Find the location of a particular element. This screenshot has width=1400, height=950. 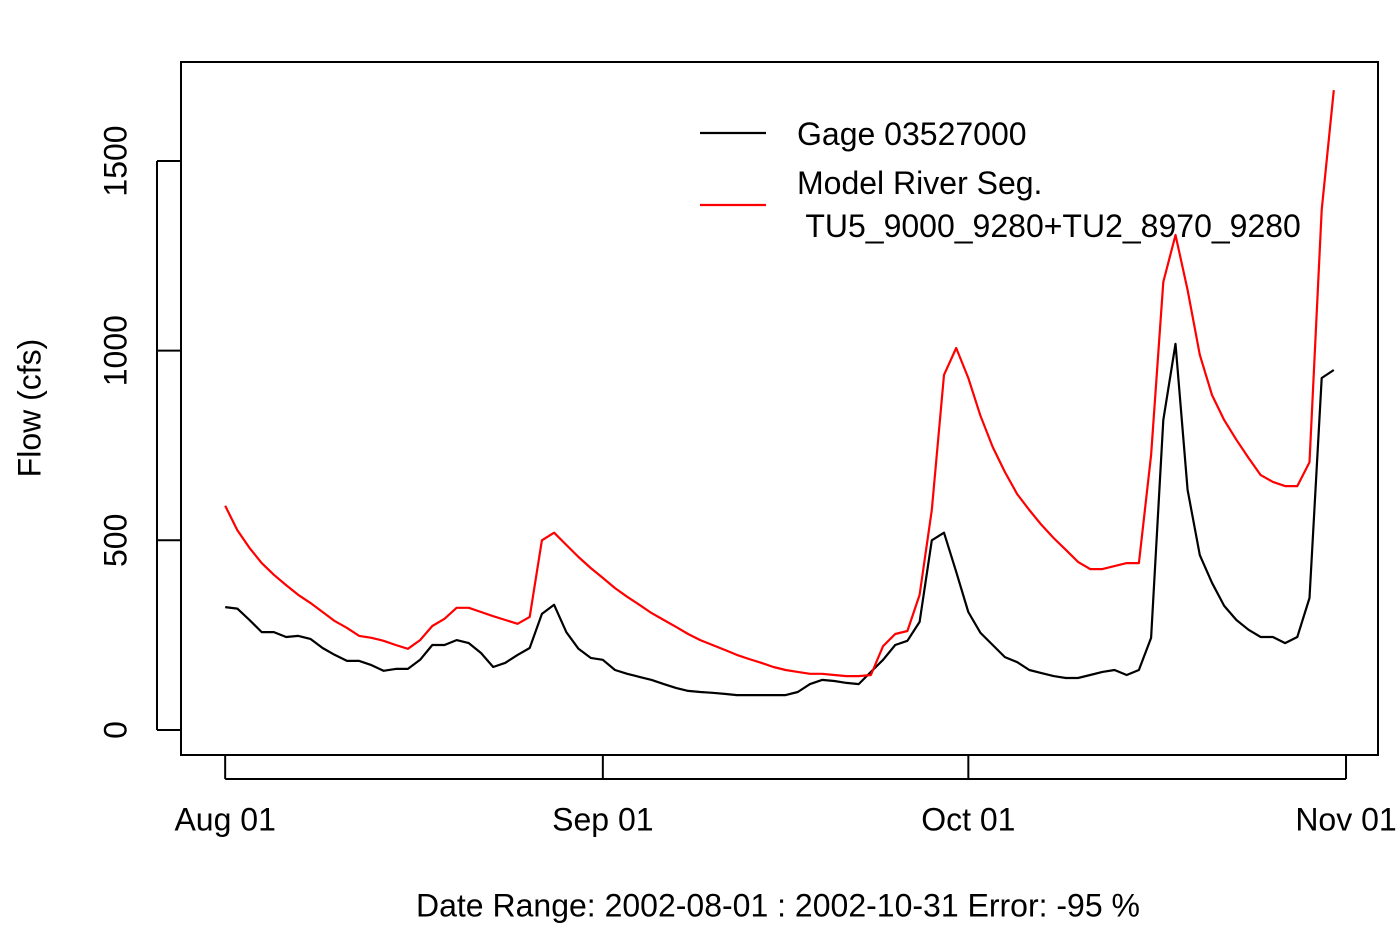

legend-label: Gage 03527000 is located at coordinates (912, 134).